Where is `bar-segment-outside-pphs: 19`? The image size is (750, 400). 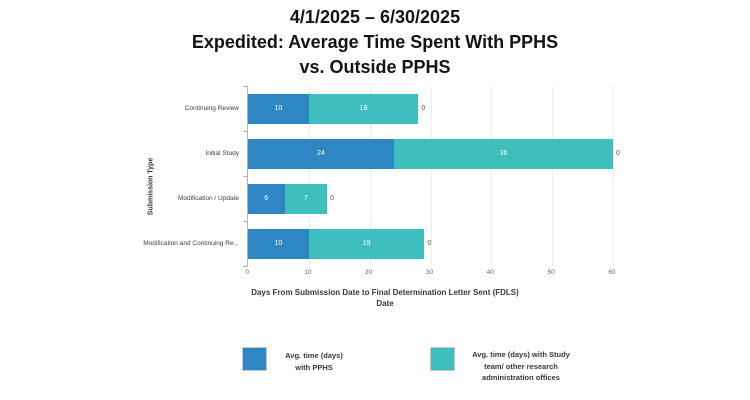 bar-segment-outside-pphs: 19 is located at coordinates (366, 243).